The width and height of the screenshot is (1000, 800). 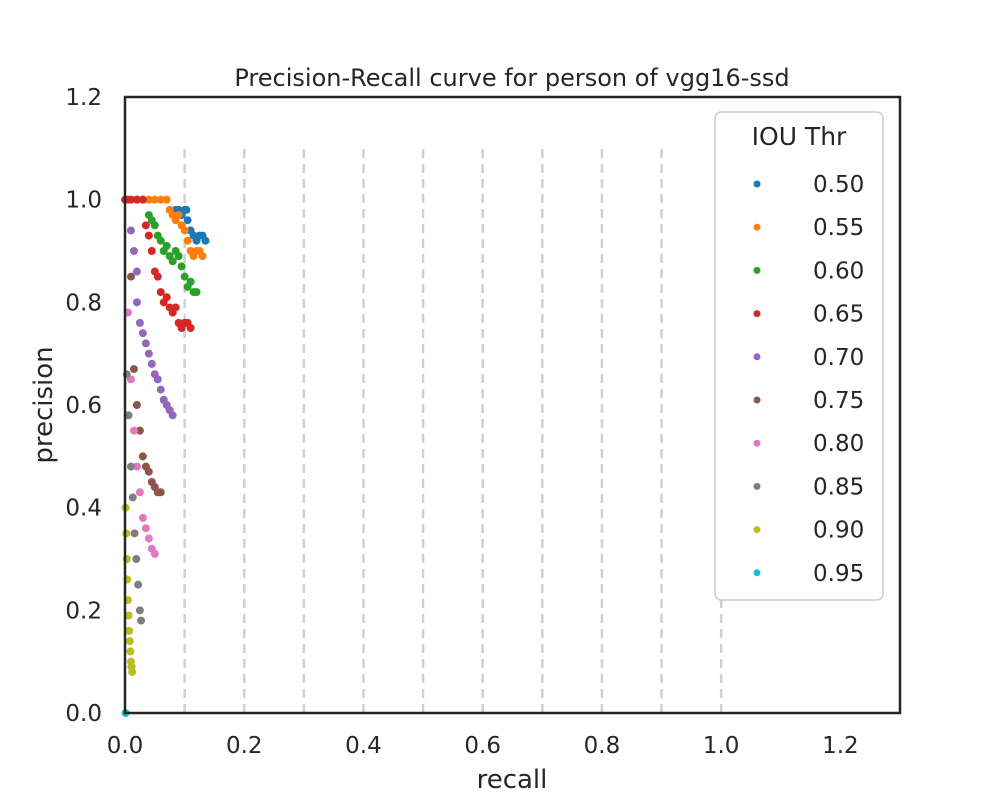 I want to click on legend-label: 0.75, so click(x=838, y=401).